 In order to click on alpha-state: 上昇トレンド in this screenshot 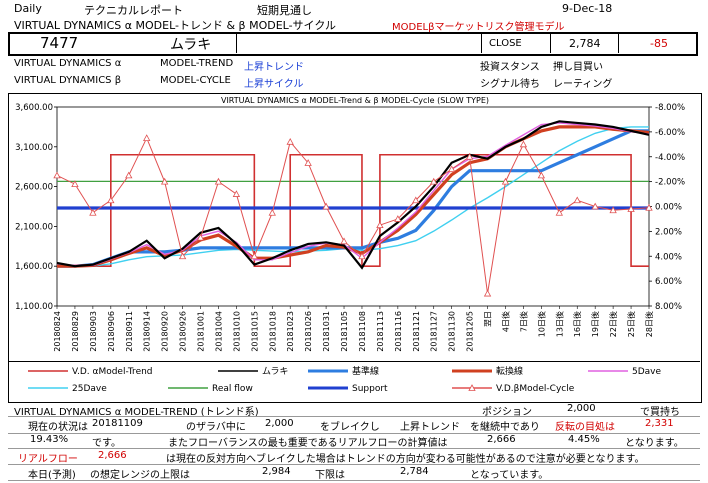, I will do `click(274, 67)`.